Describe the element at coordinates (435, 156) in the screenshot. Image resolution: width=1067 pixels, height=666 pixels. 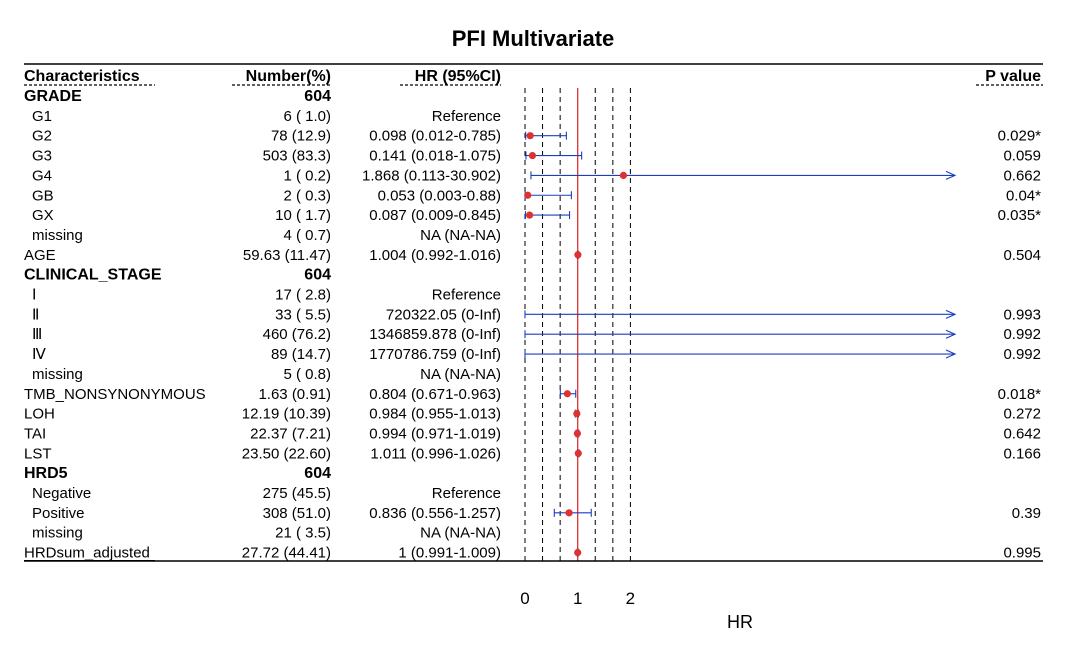
I see `row-hr-text: 0.141 (0.018-1.075)` at that location.